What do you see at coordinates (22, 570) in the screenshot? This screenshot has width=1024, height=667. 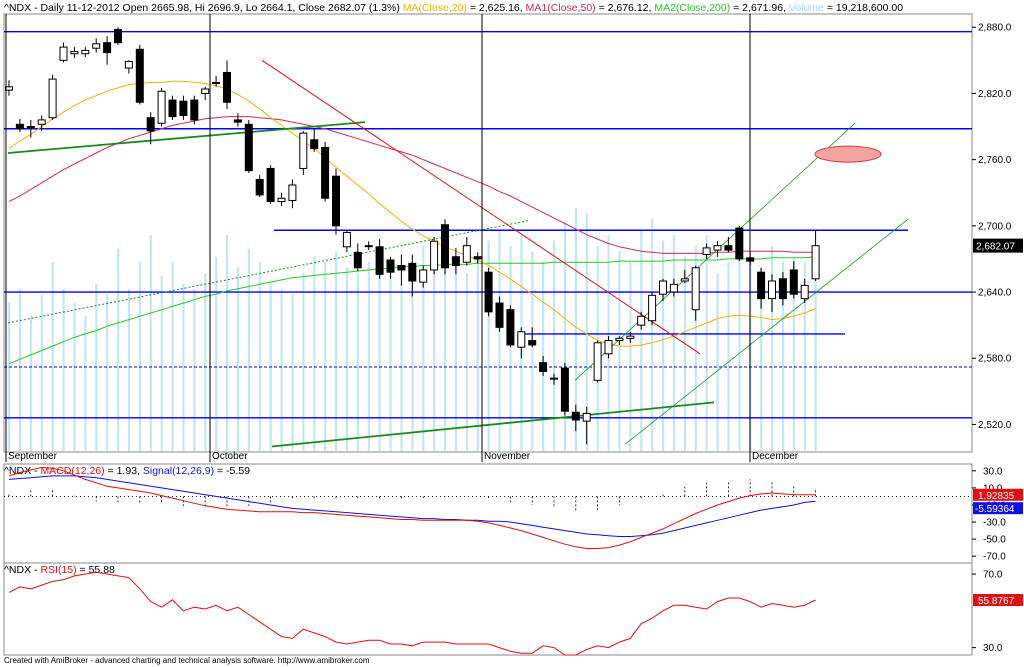 I see `rsi-header-symbol: ^NDX -` at bounding box center [22, 570].